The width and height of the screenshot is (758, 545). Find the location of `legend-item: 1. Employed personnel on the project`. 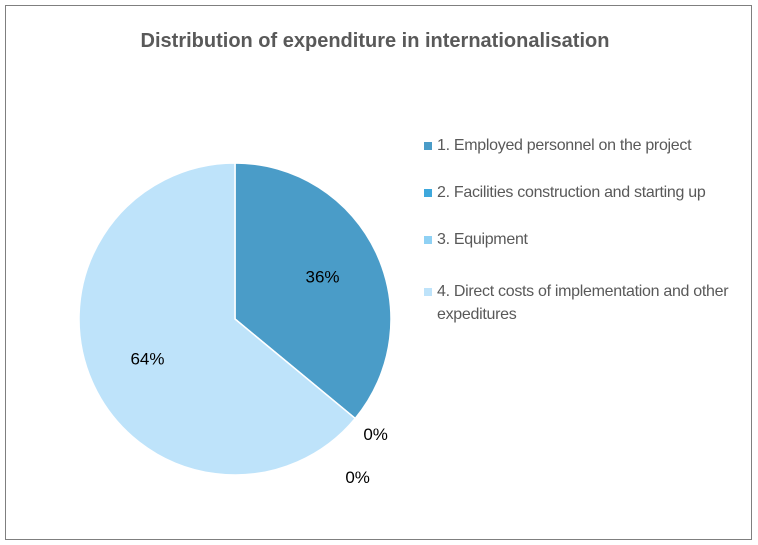

legend-item: 1. Employed personnel on the project is located at coordinates (579, 145).